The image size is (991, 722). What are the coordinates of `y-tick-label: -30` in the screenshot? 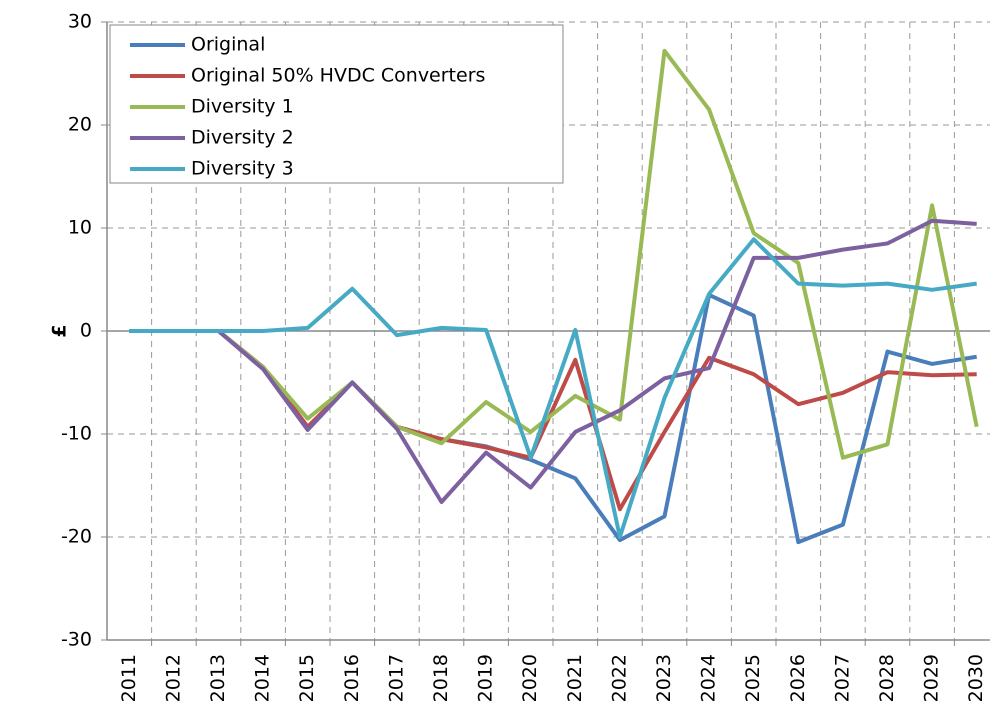 It's located at (76, 640).